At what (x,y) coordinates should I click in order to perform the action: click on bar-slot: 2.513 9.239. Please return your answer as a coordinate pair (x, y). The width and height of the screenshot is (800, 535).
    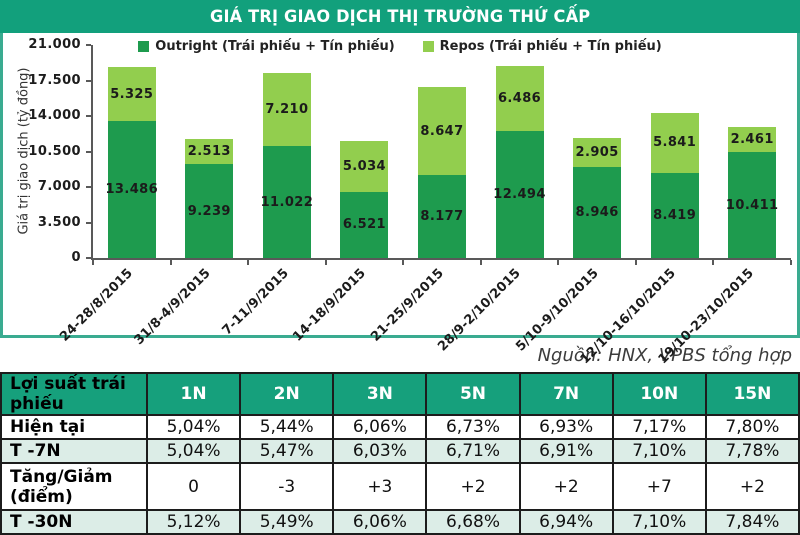
    Looking at the image, I should click on (210, 151).